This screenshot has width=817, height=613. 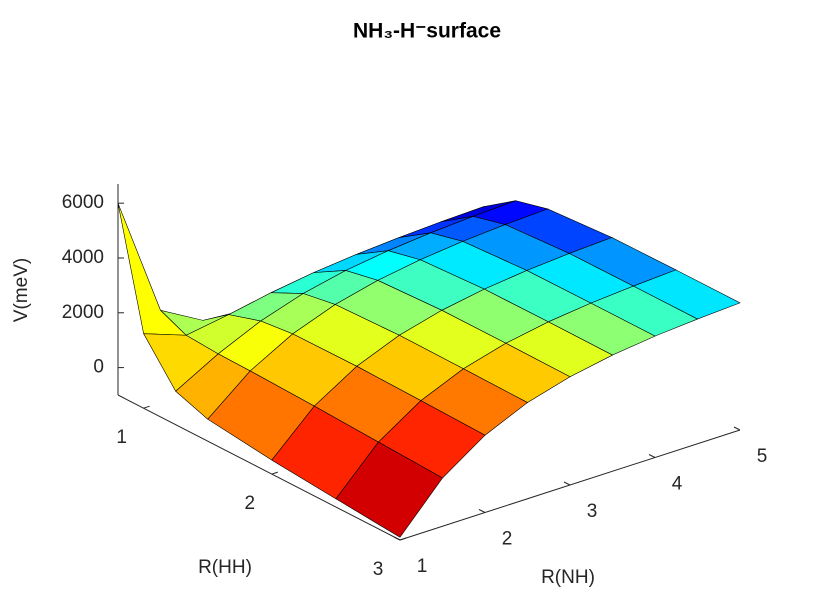 I want to click on z-tick-label: 2000, so click(x=83, y=312).